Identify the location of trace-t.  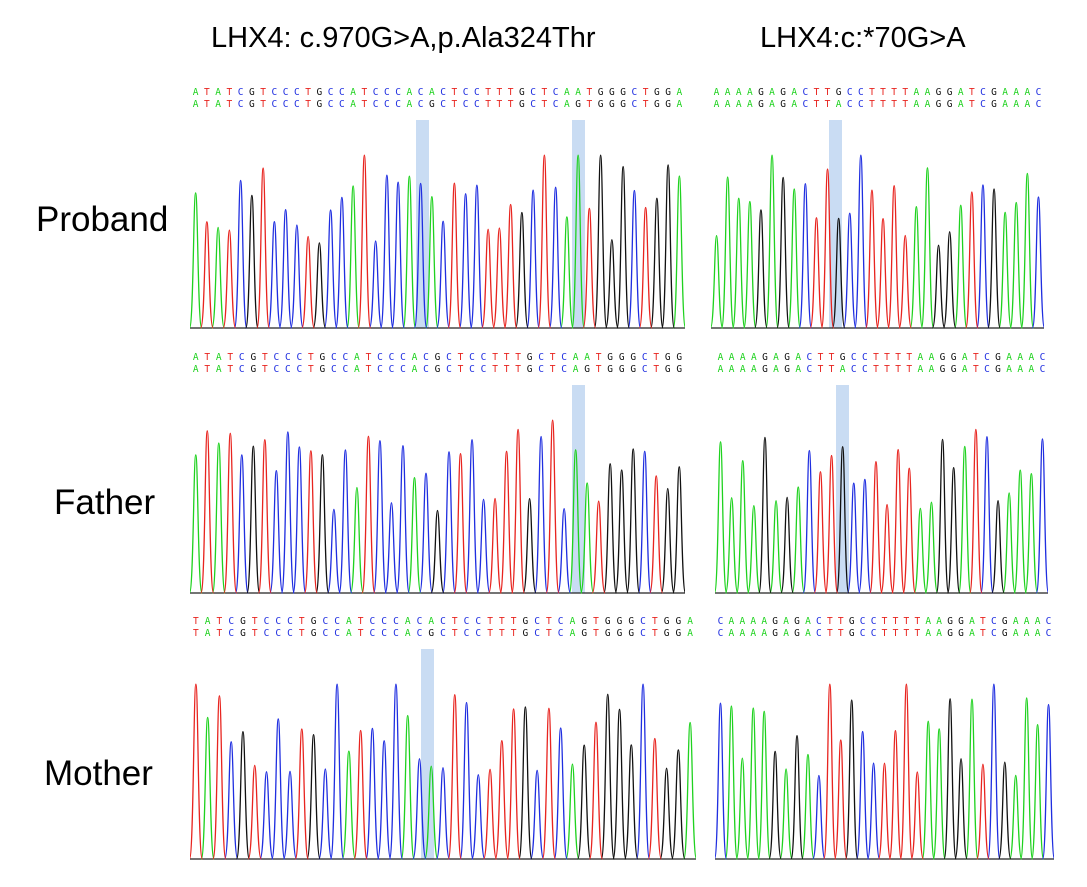
(426, 771).